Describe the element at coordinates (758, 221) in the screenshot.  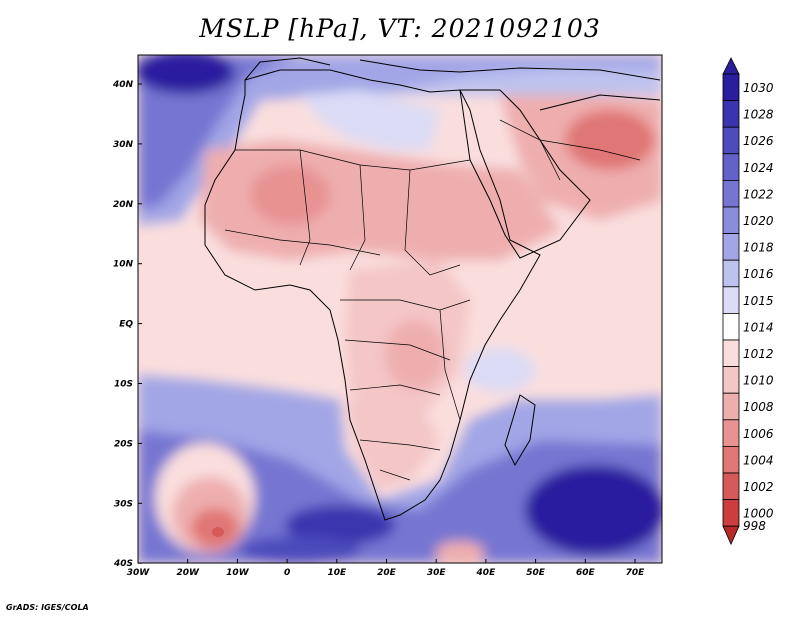
I see `colorbar-label: 1020` at that location.